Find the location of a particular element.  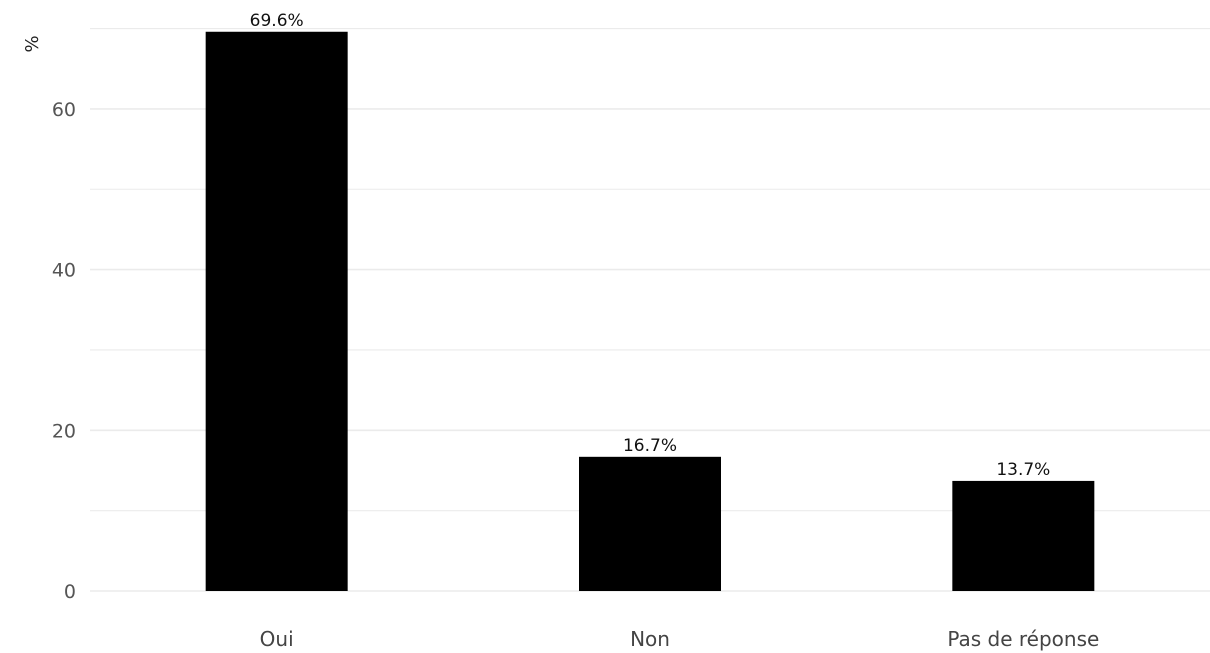

bar-value-label: 16.7% is located at coordinates (650, 446).